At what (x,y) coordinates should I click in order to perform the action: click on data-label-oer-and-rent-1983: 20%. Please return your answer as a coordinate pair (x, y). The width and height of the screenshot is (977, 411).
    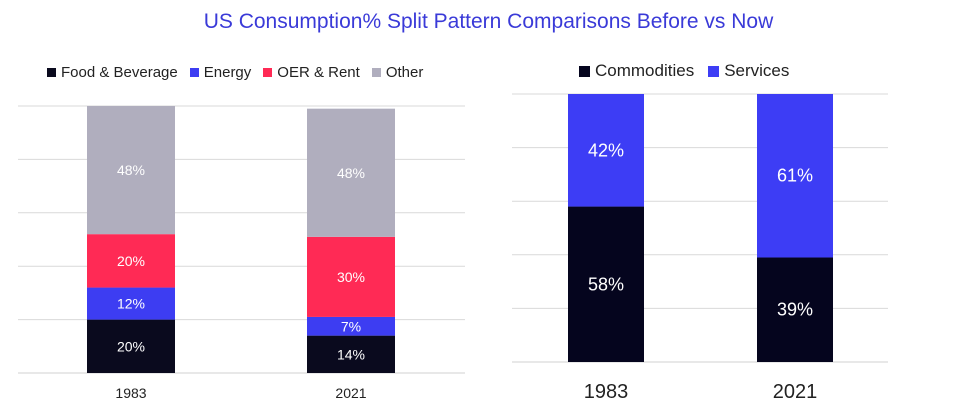
    Looking at the image, I should click on (131, 261).